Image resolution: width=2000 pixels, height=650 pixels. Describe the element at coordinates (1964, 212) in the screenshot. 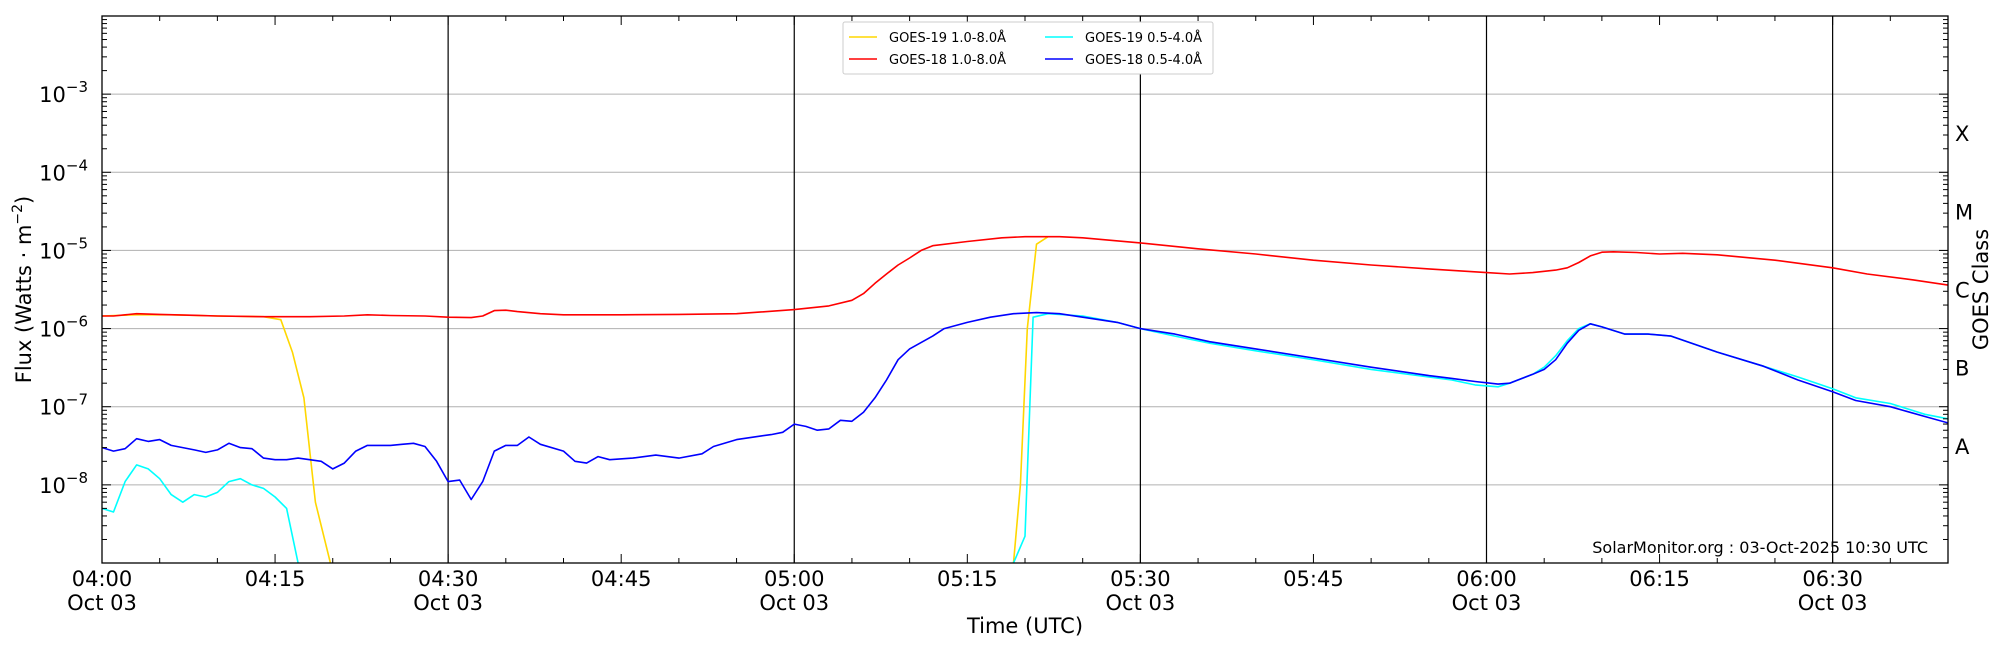

I see `goes-class-m: M` at that location.